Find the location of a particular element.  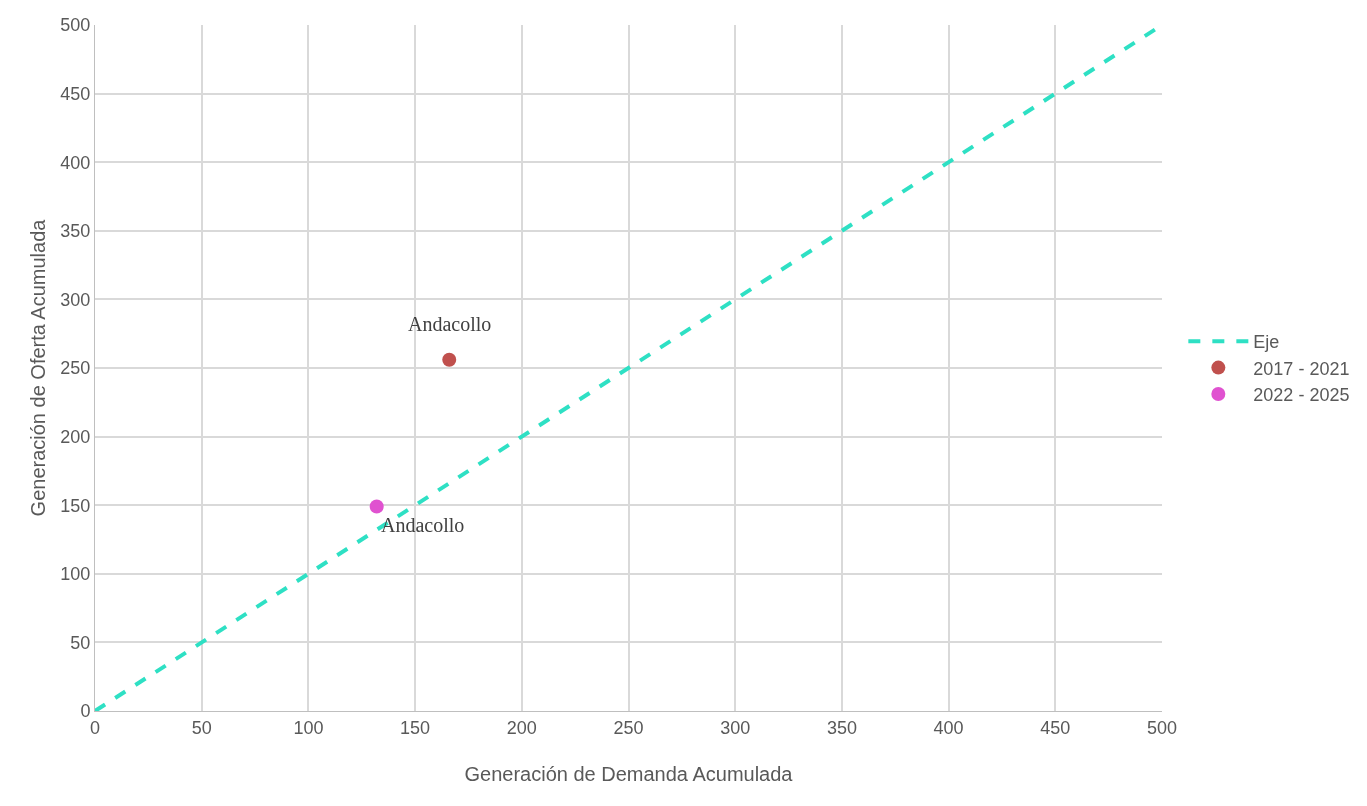

x-tick-label: 450 is located at coordinates (1055, 727).